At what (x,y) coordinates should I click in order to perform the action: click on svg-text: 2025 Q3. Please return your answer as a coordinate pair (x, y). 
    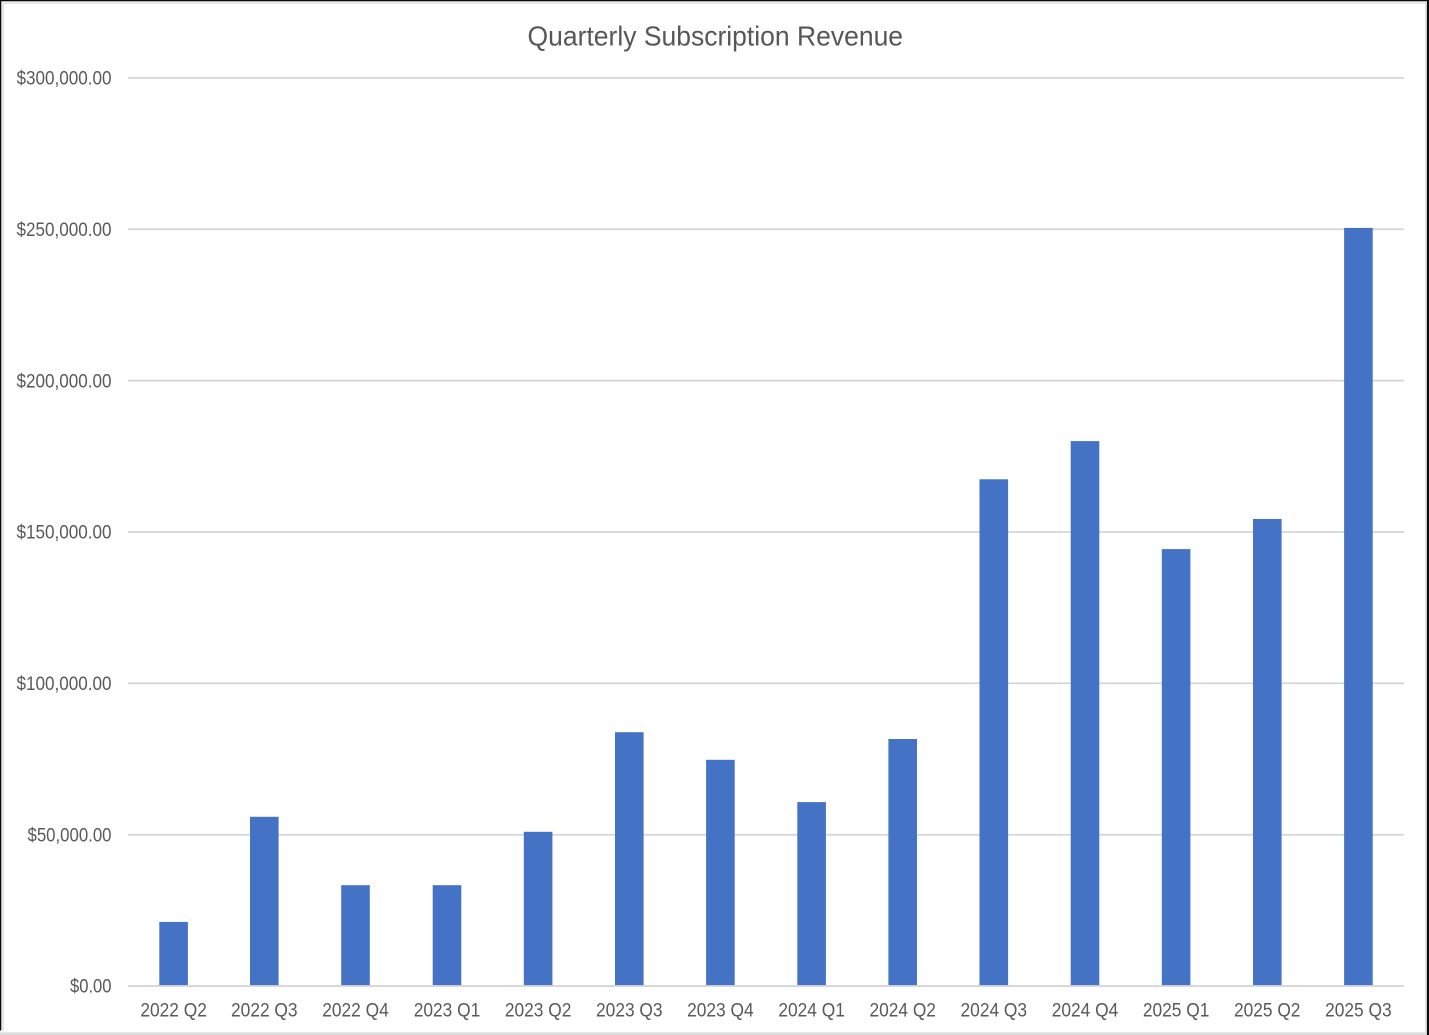
    Looking at the image, I should click on (1358, 1011).